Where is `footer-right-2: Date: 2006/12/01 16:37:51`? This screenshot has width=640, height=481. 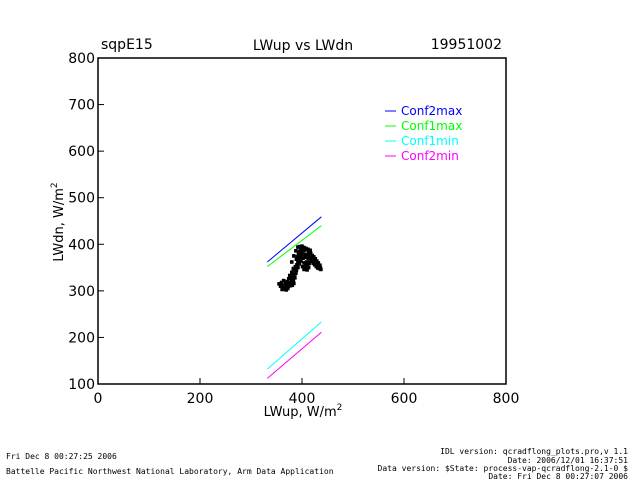
footer-right-2: Date: 2006/12/01 16:37:51 is located at coordinates (567, 460).